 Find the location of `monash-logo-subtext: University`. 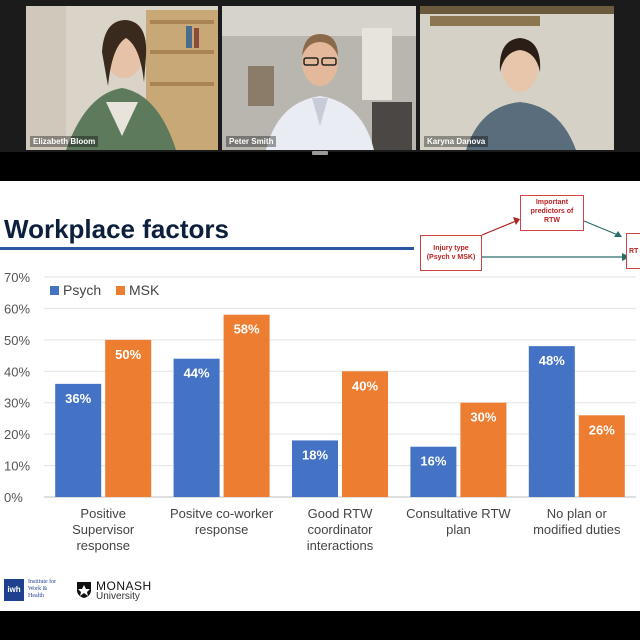

monash-logo-subtext: University is located at coordinates (118, 596).